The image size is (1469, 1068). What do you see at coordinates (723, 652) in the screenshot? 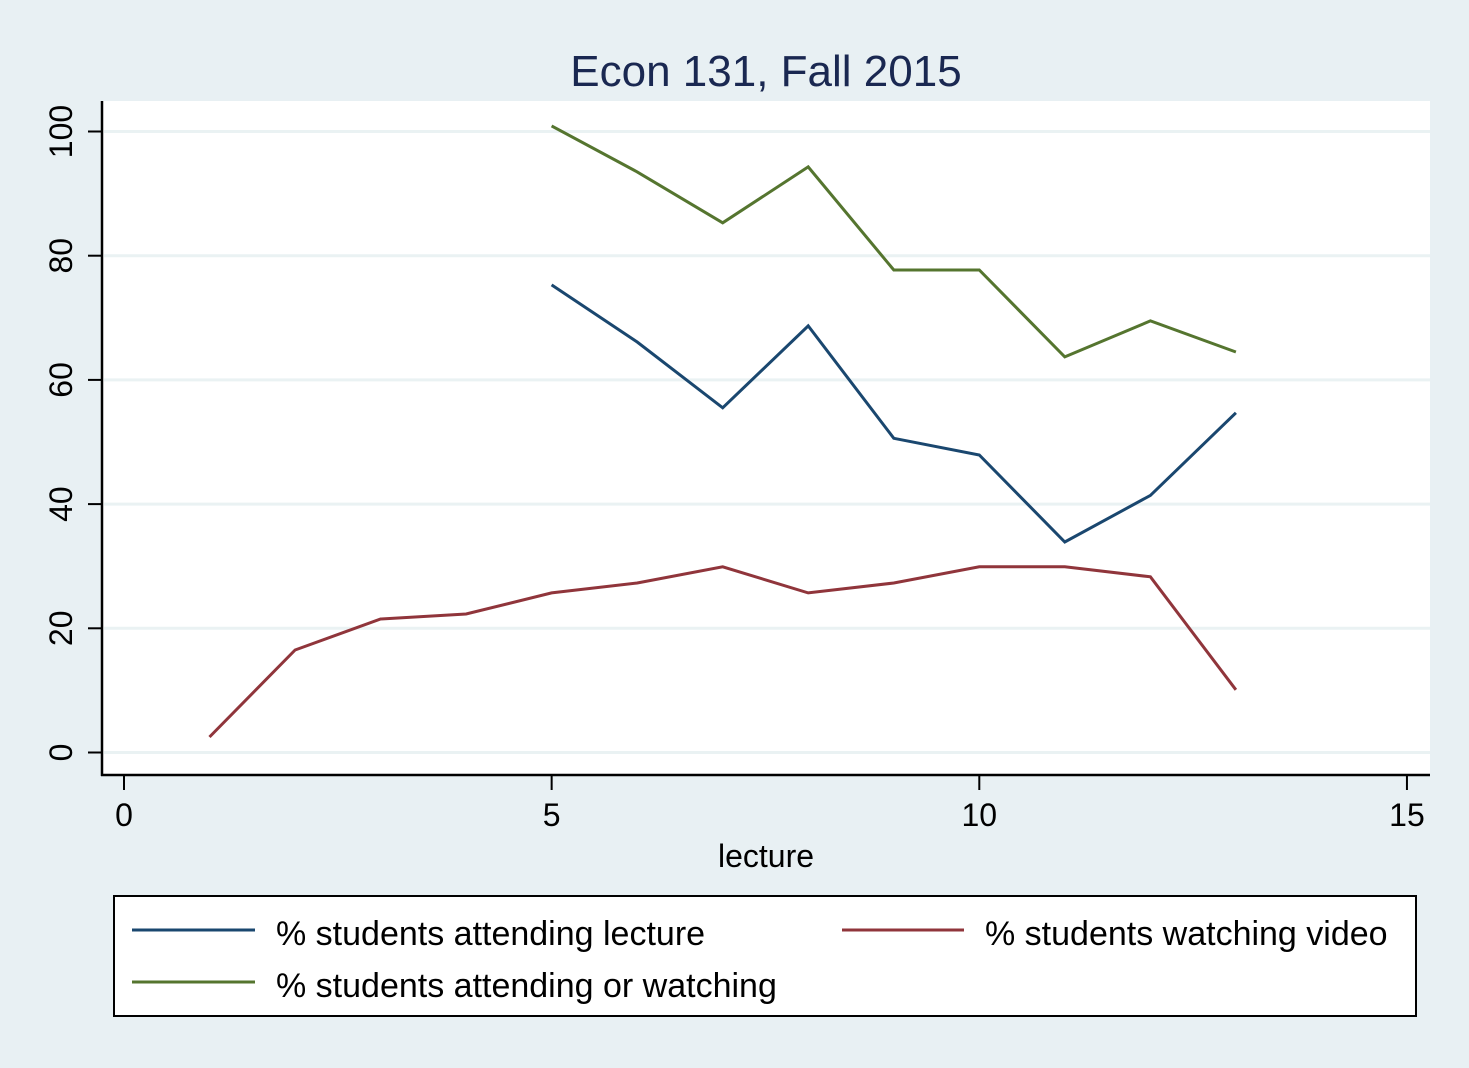
I see `series-watching-video` at bounding box center [723, 652].